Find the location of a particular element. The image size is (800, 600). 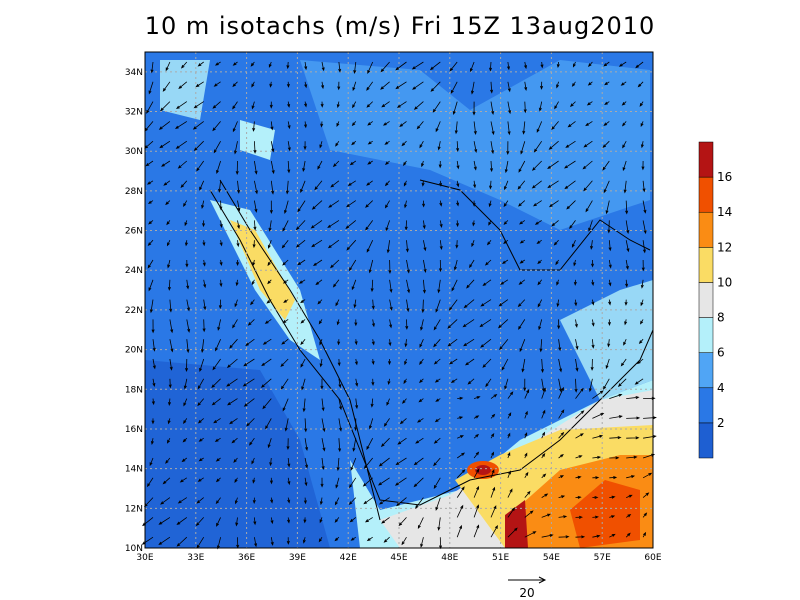

colorbar-label: 2 is located at coordinates (721, 423).